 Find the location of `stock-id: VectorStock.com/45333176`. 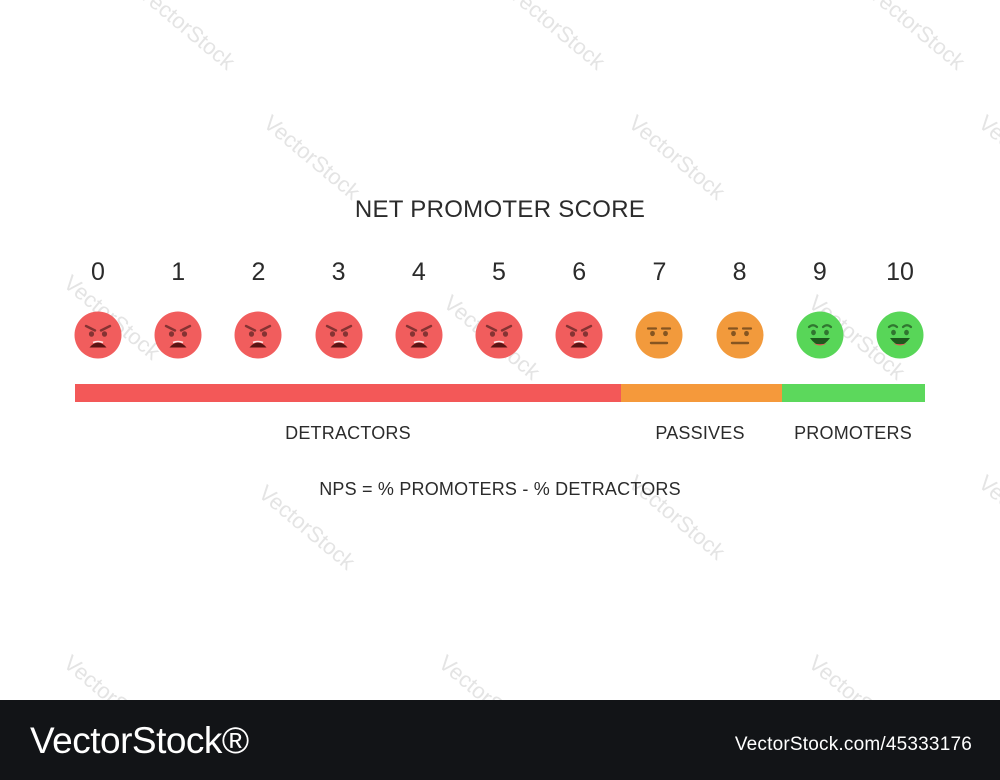

stock-id: VectorStock.com/45333176 is located at coordinates (853, 744).